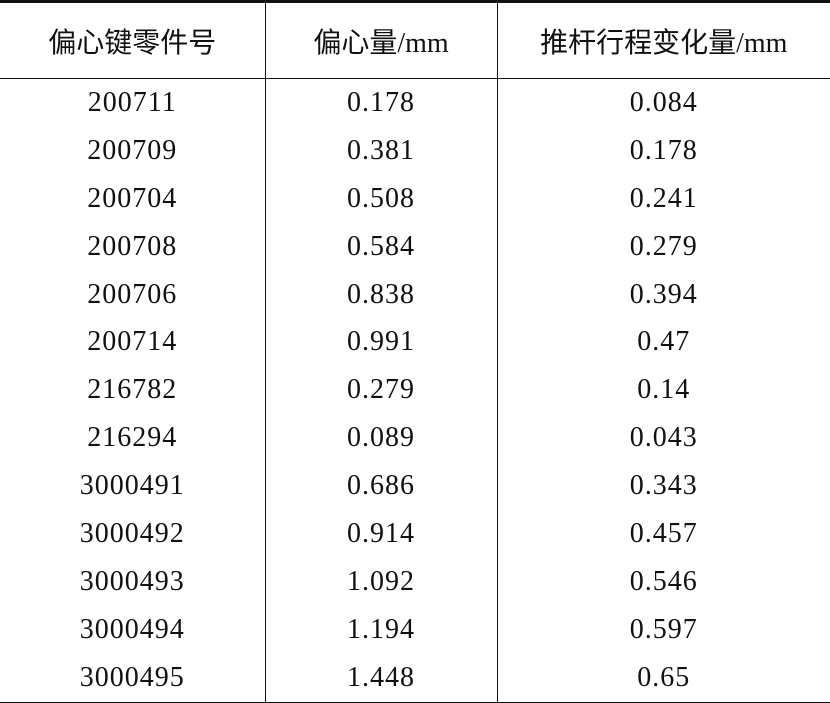 This screenshot has height=703, width=830. Describe the element at coordinates (132, 390) in the screenshot. I see `table-cell: 216782` at that location.